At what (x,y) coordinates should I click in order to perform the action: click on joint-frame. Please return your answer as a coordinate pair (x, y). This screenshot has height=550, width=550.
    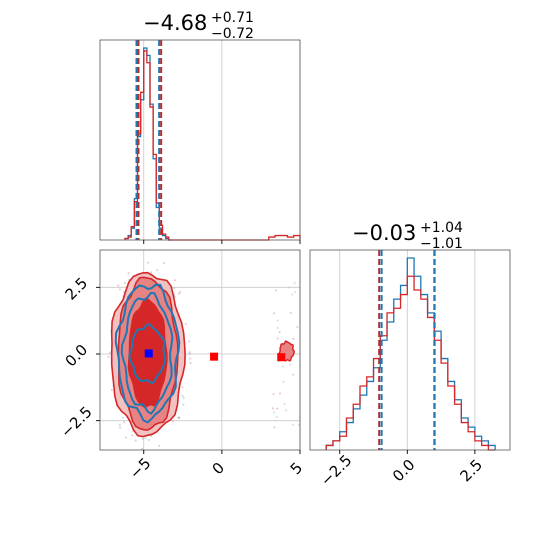
    Looking at the image, I should click on (200, 350).